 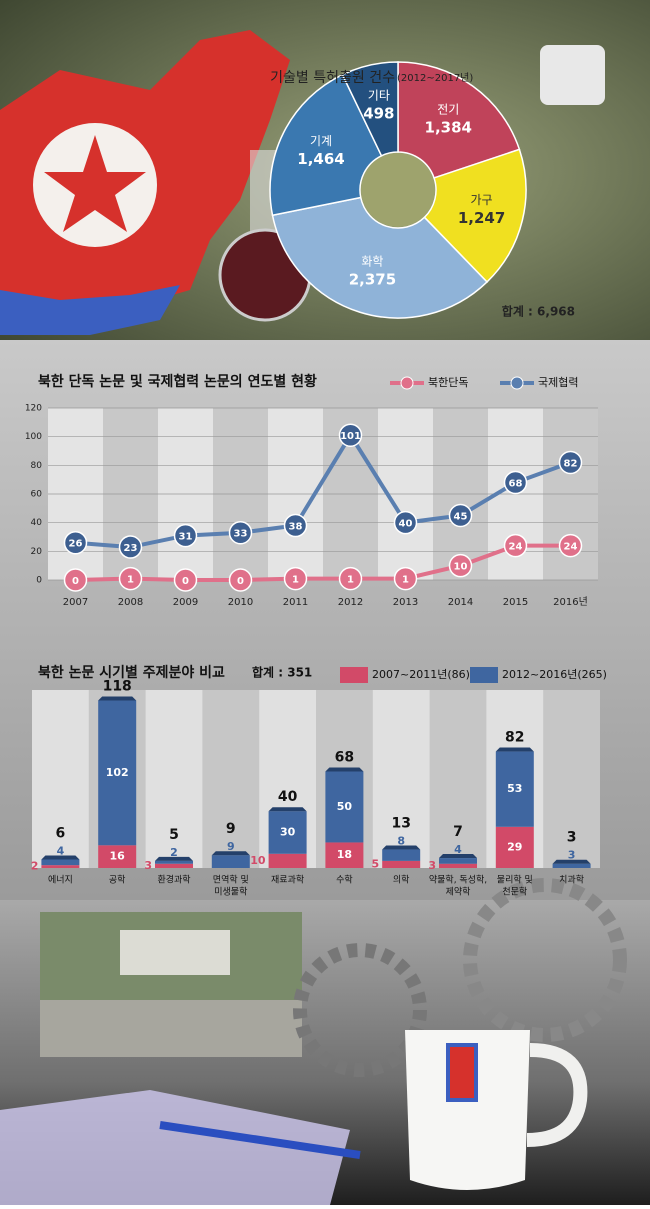 I want to click on point-label: 1, so click(x=130, y=580).